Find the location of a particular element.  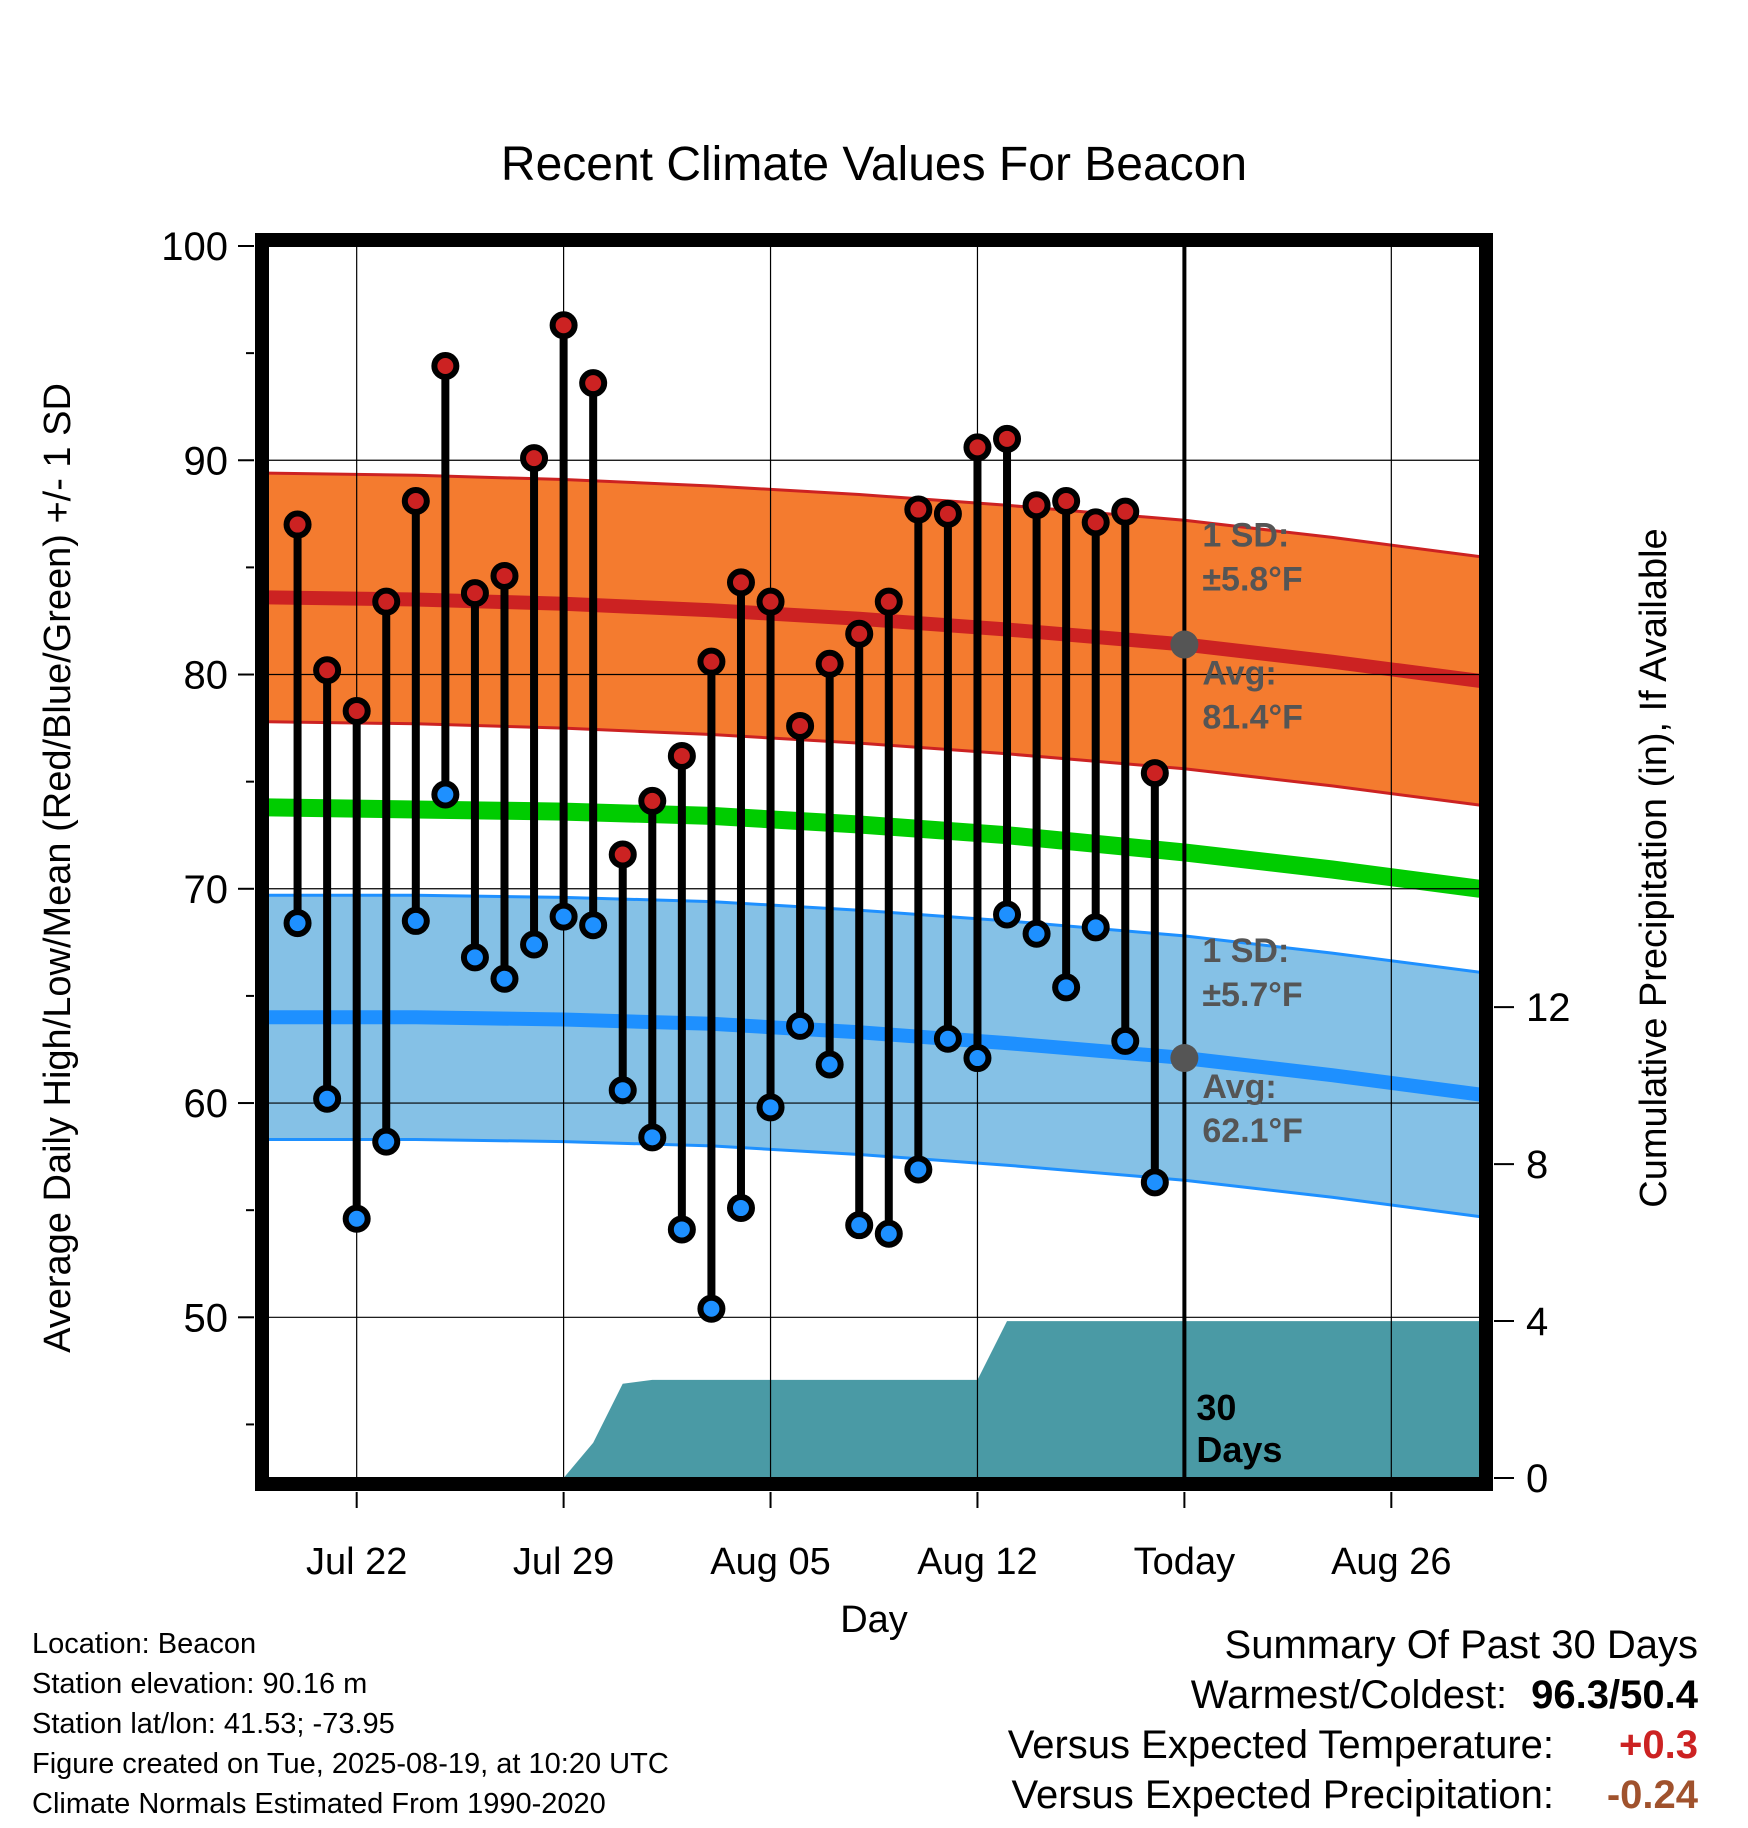

high-sd-value: ±5.8°F is located at coordinates (1252, 579).